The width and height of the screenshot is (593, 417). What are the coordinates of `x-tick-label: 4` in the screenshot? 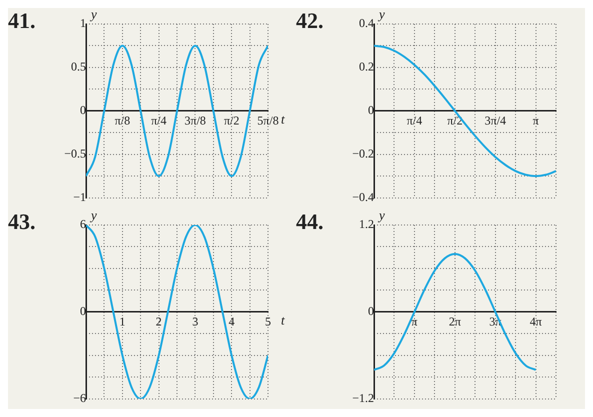 It's located at (231, 321).